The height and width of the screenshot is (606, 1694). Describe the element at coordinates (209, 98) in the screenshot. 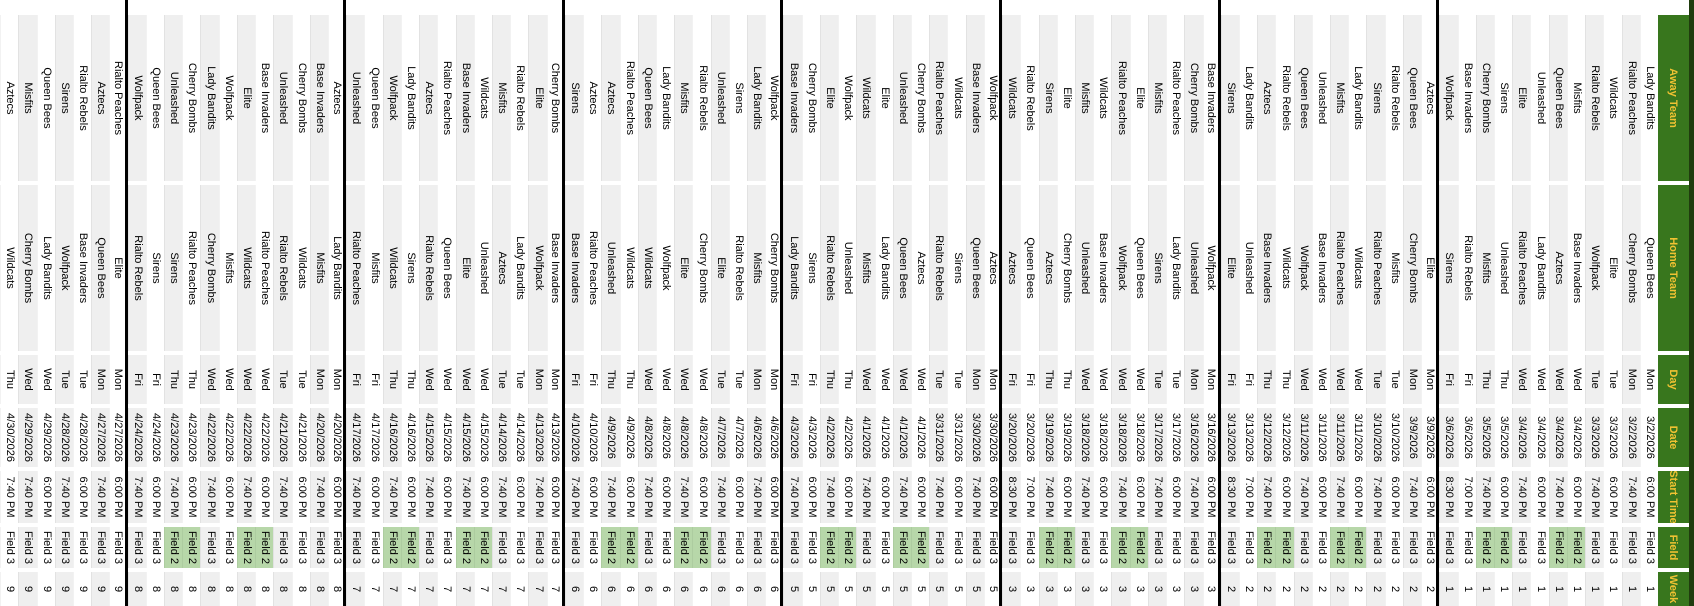

I see `away-team-cell: Lady Bandits` at that location.